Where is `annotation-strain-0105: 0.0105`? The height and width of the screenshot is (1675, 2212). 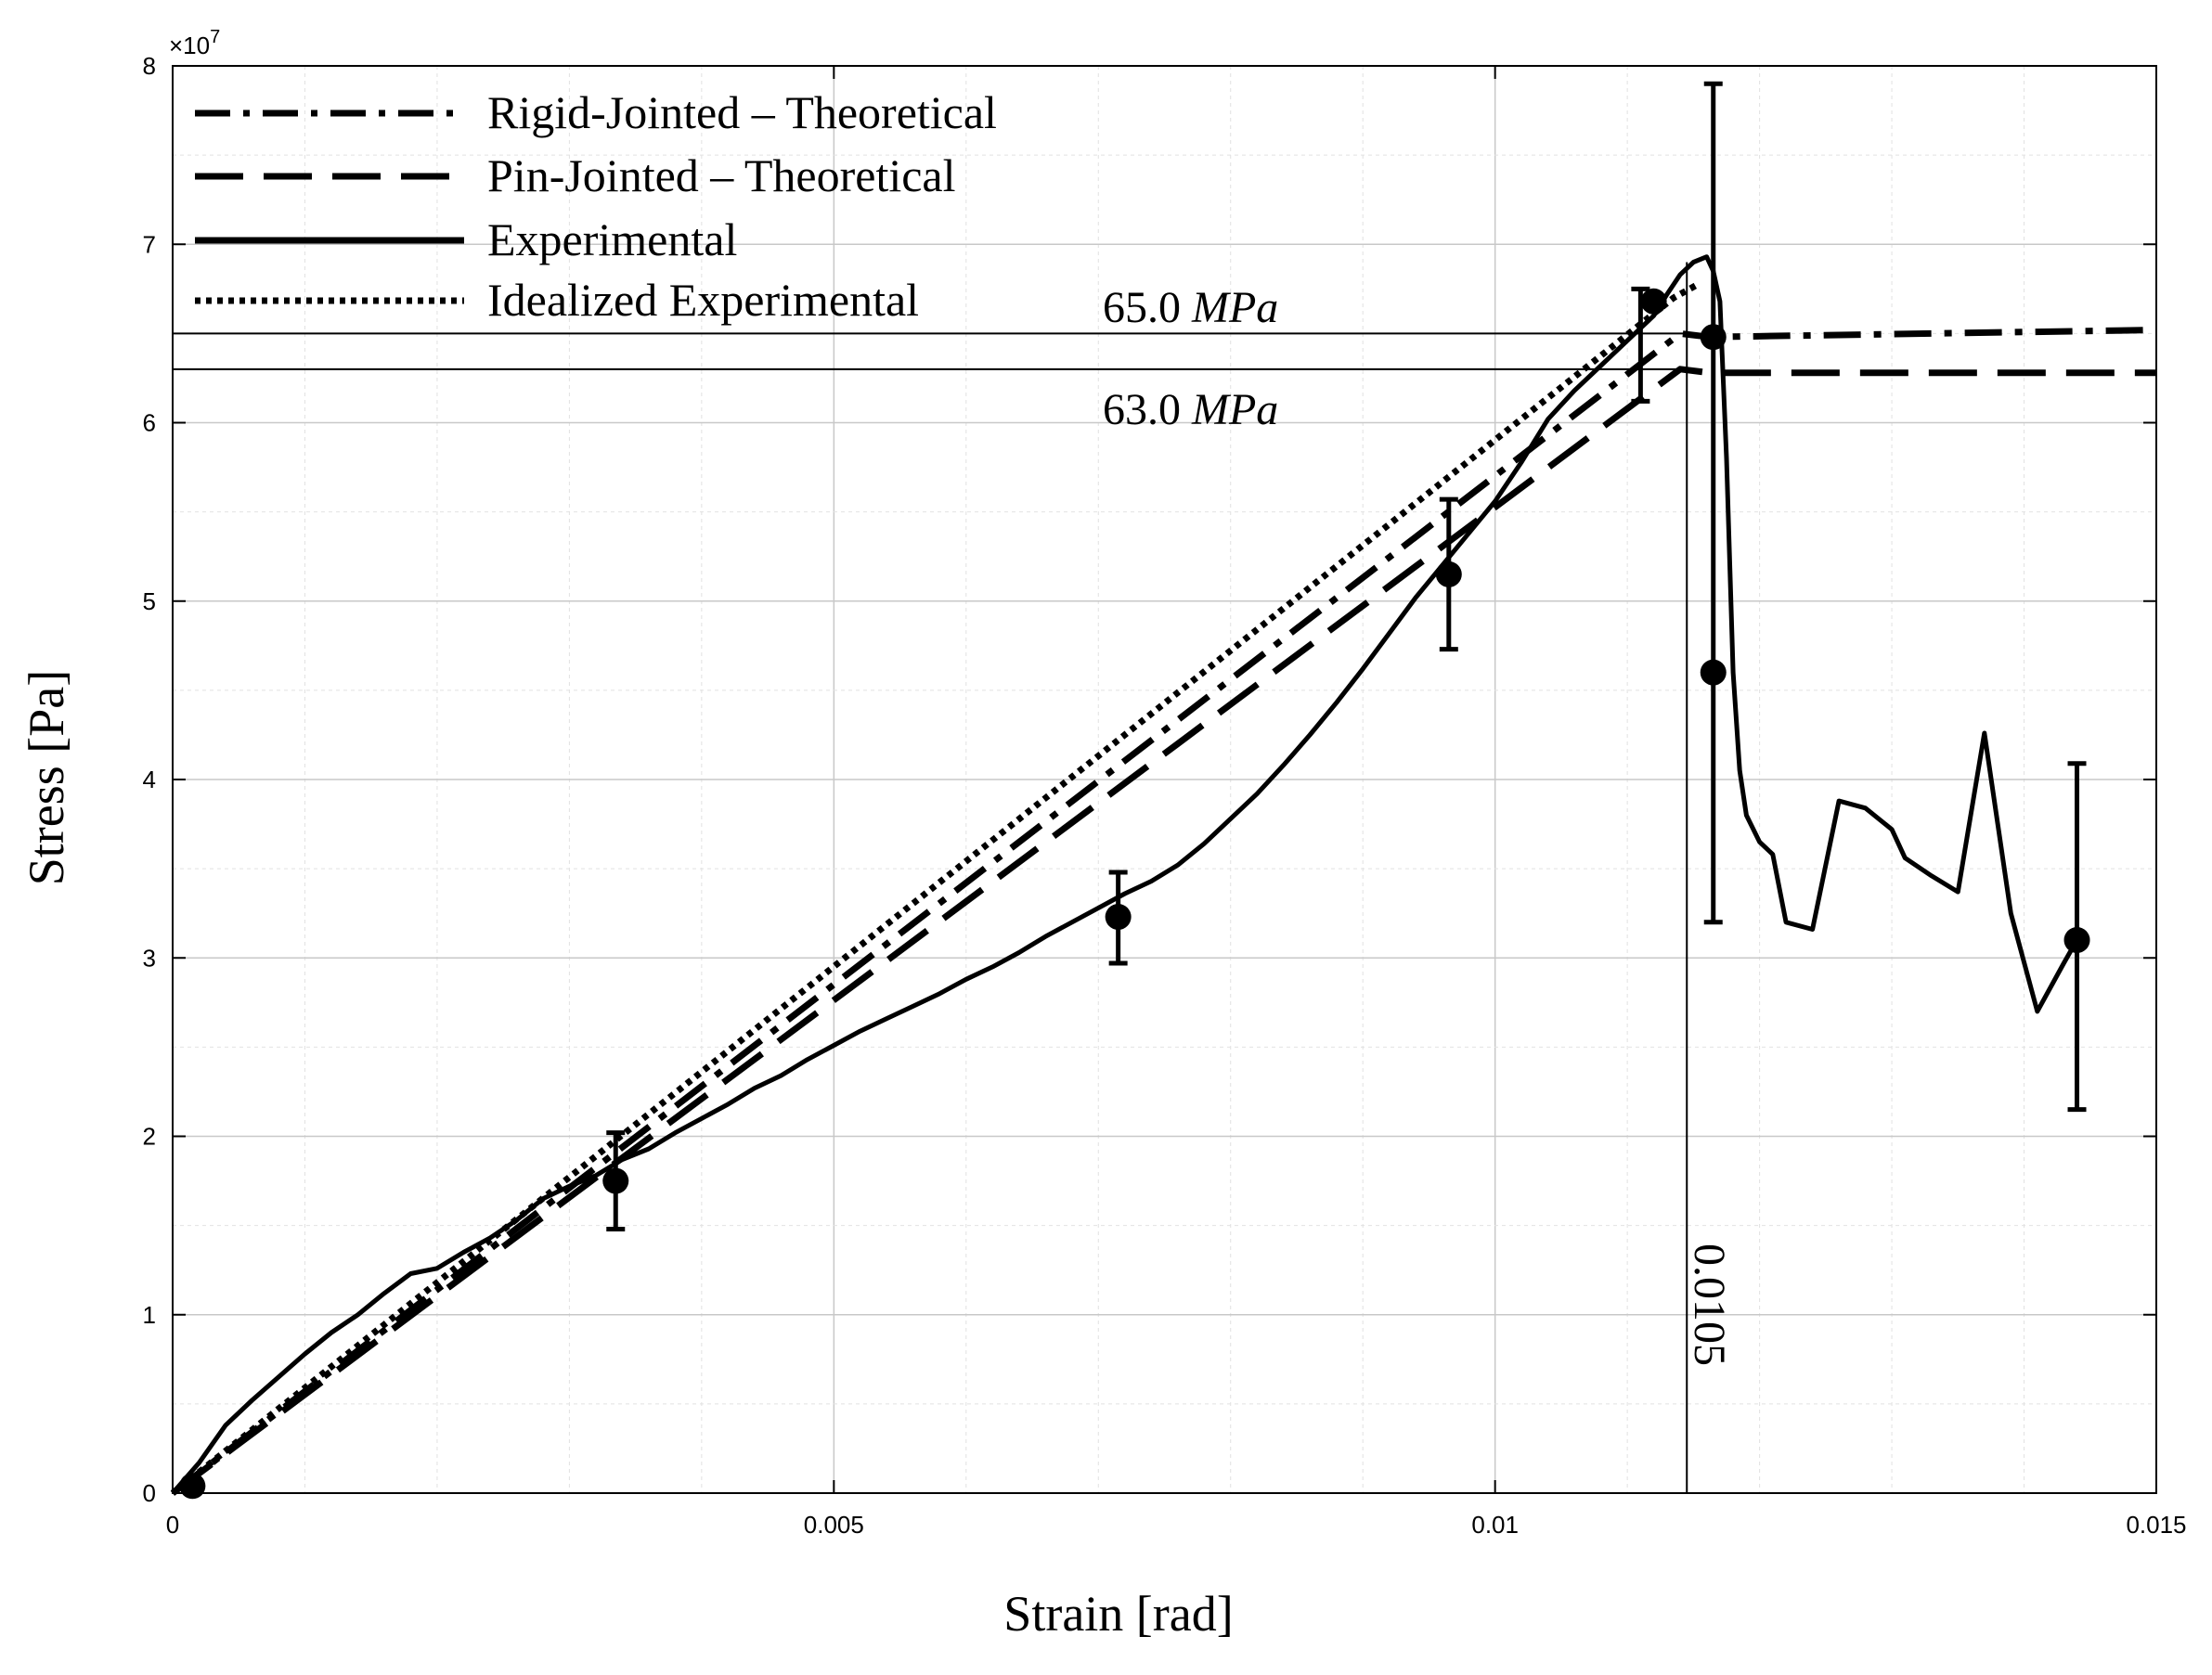
annotation-strain-0105: 0.0105 is located at coordinates (1709, 1304).